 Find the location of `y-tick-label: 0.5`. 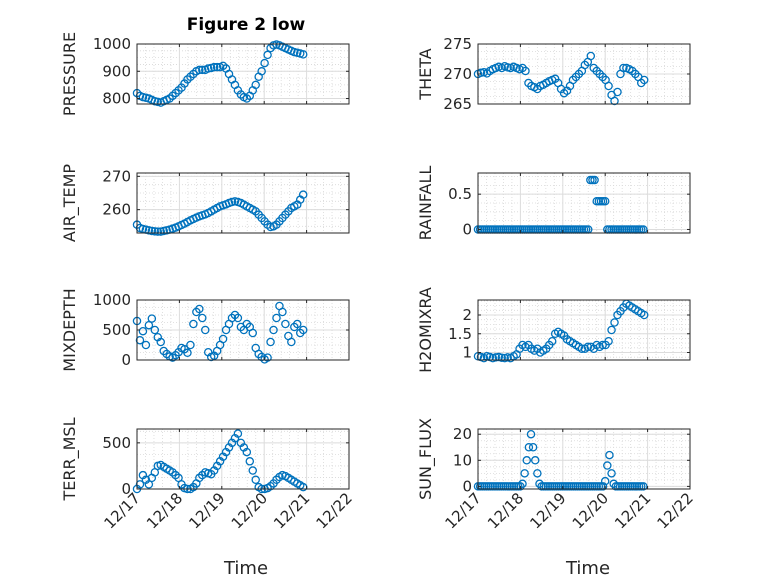

y-tick-label: 0.5 is located at coordinates (460, 194).